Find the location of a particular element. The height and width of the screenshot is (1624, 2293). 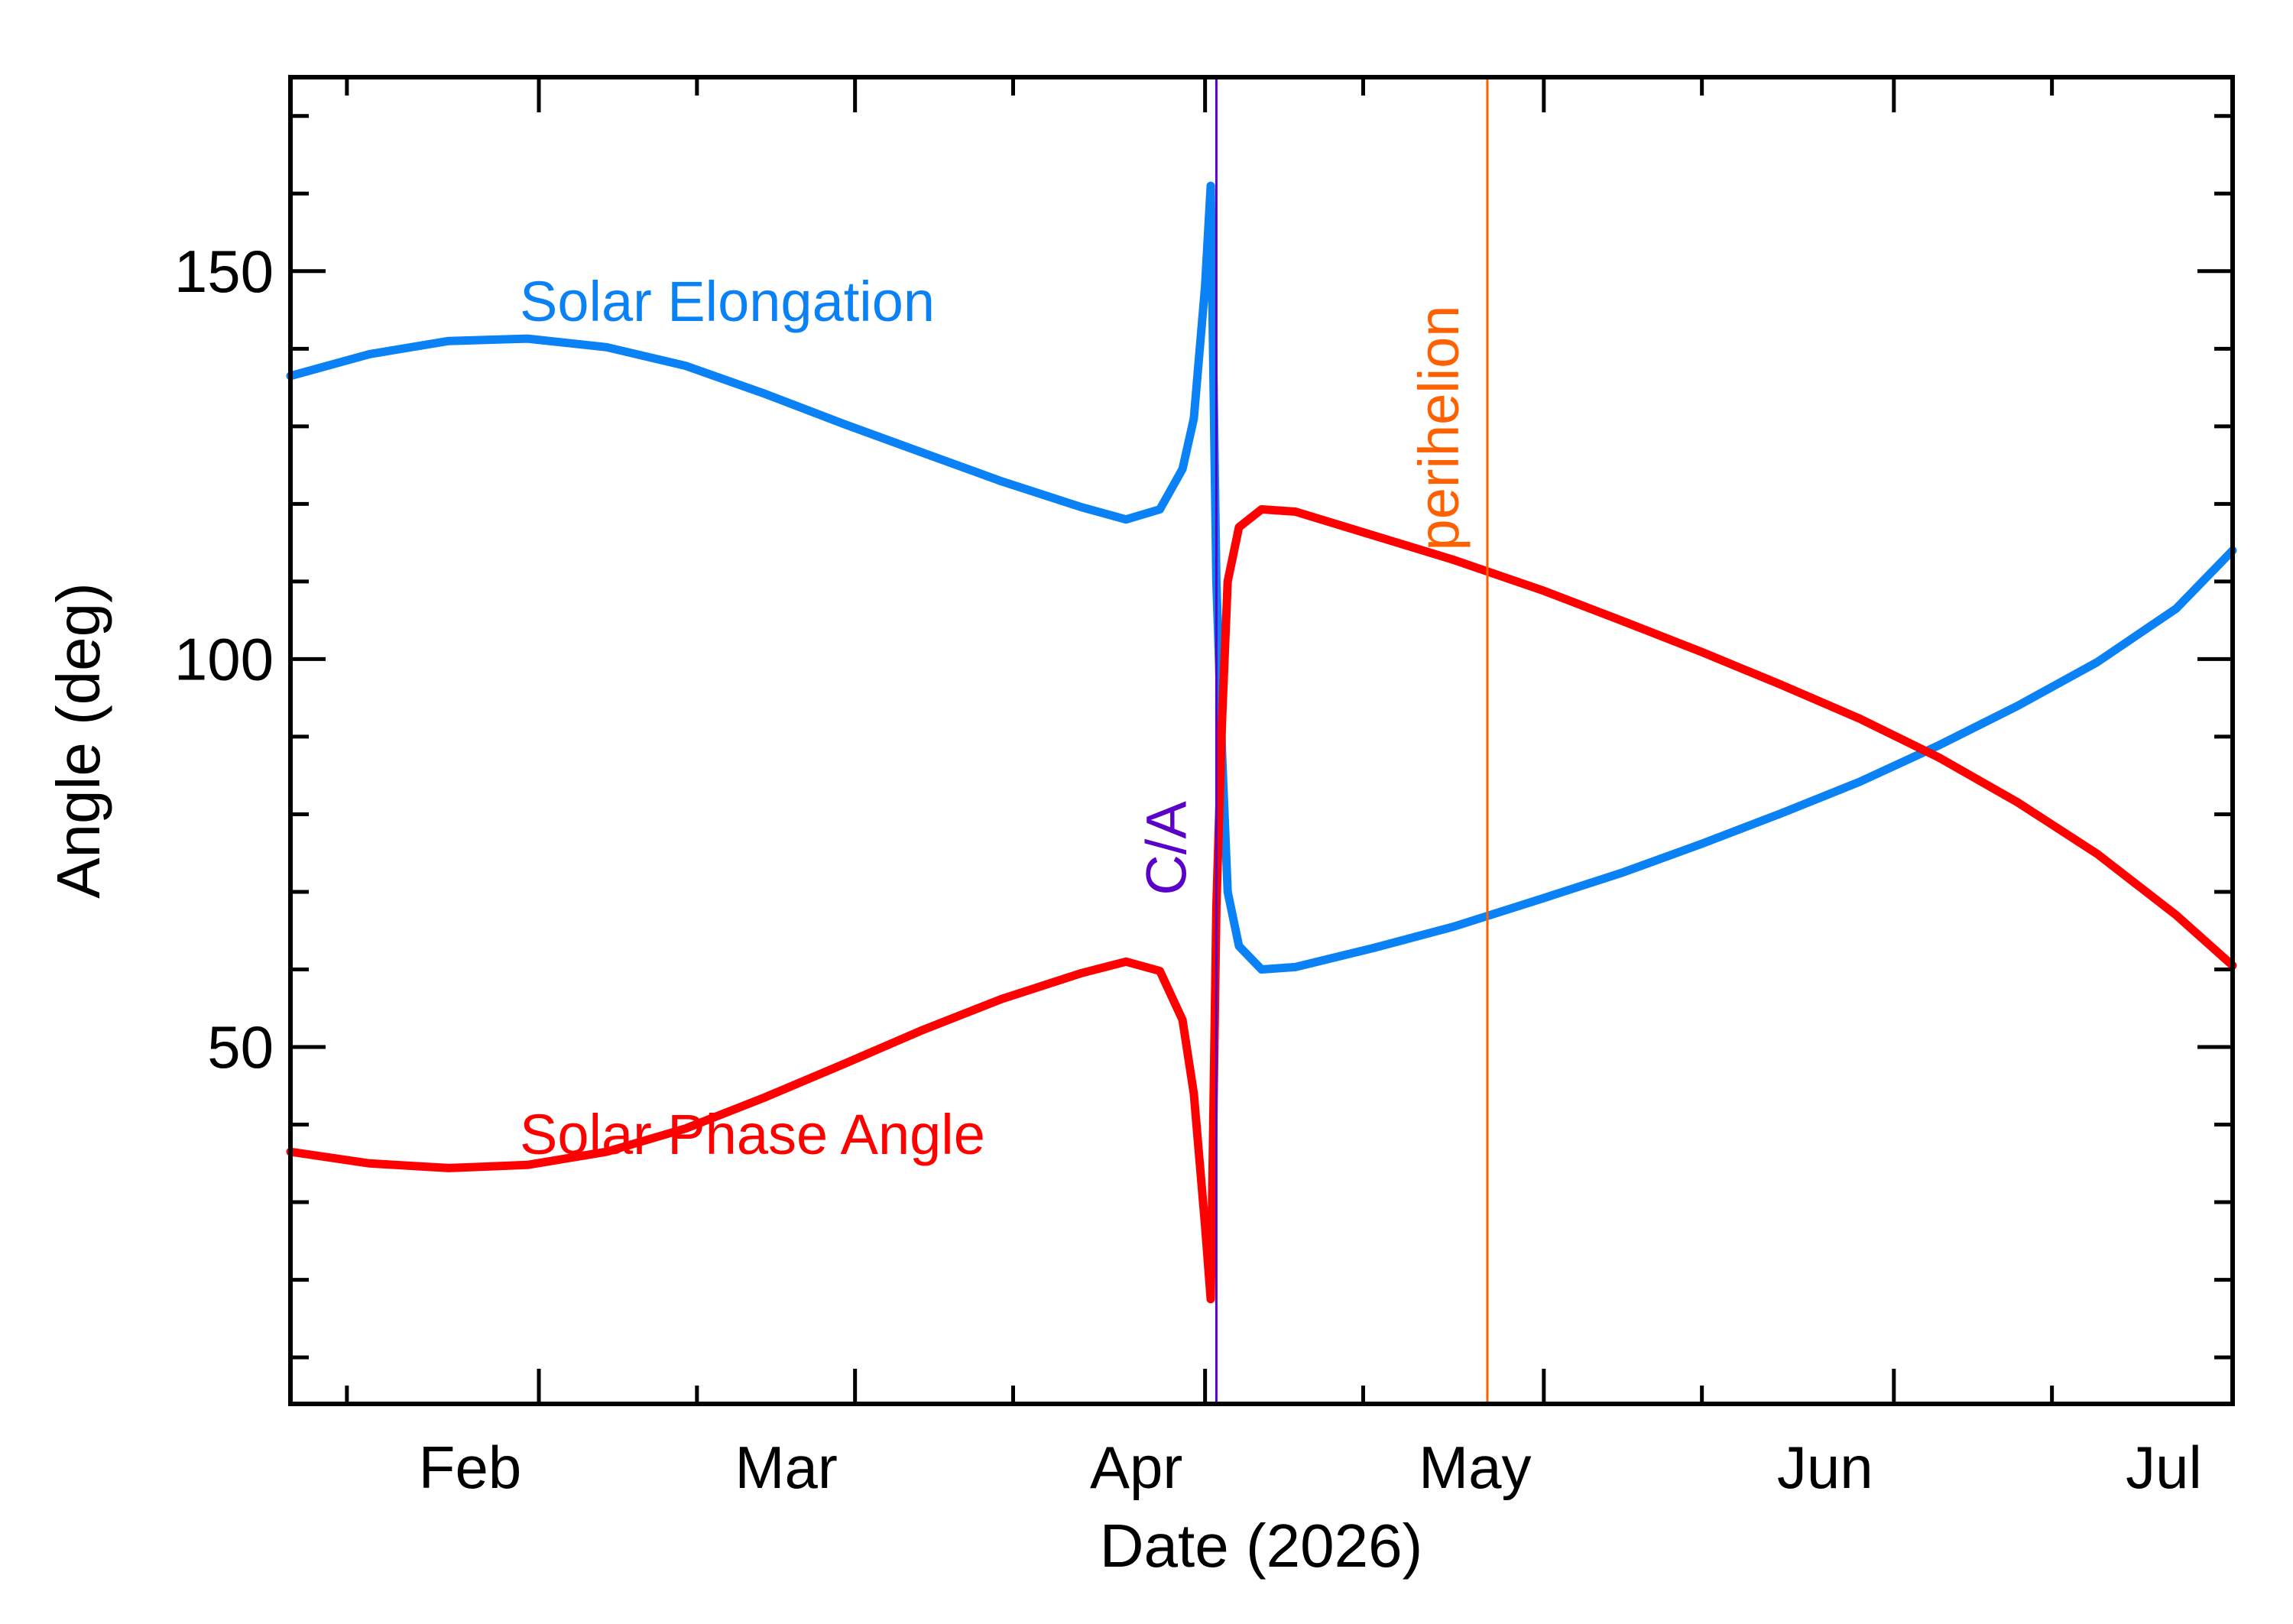

x-tick-label: Mar is located at coordinates (786, 1467).